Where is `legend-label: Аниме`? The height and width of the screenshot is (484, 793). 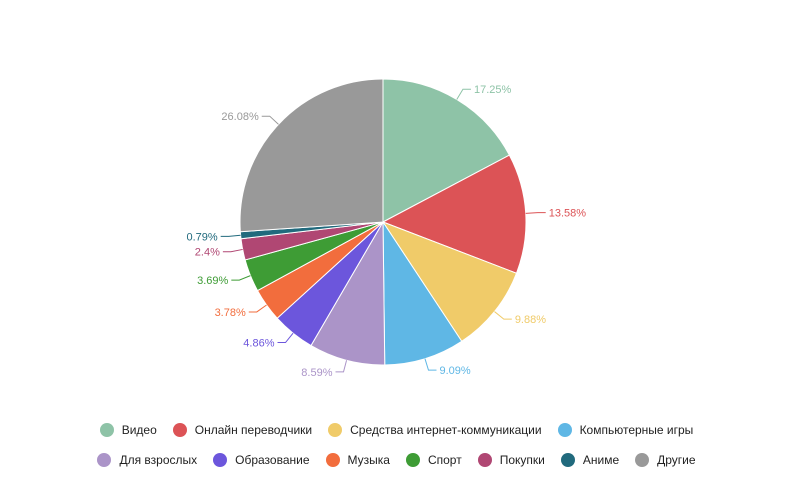
legend-label: Аниме is located at coordinates (601, 460).